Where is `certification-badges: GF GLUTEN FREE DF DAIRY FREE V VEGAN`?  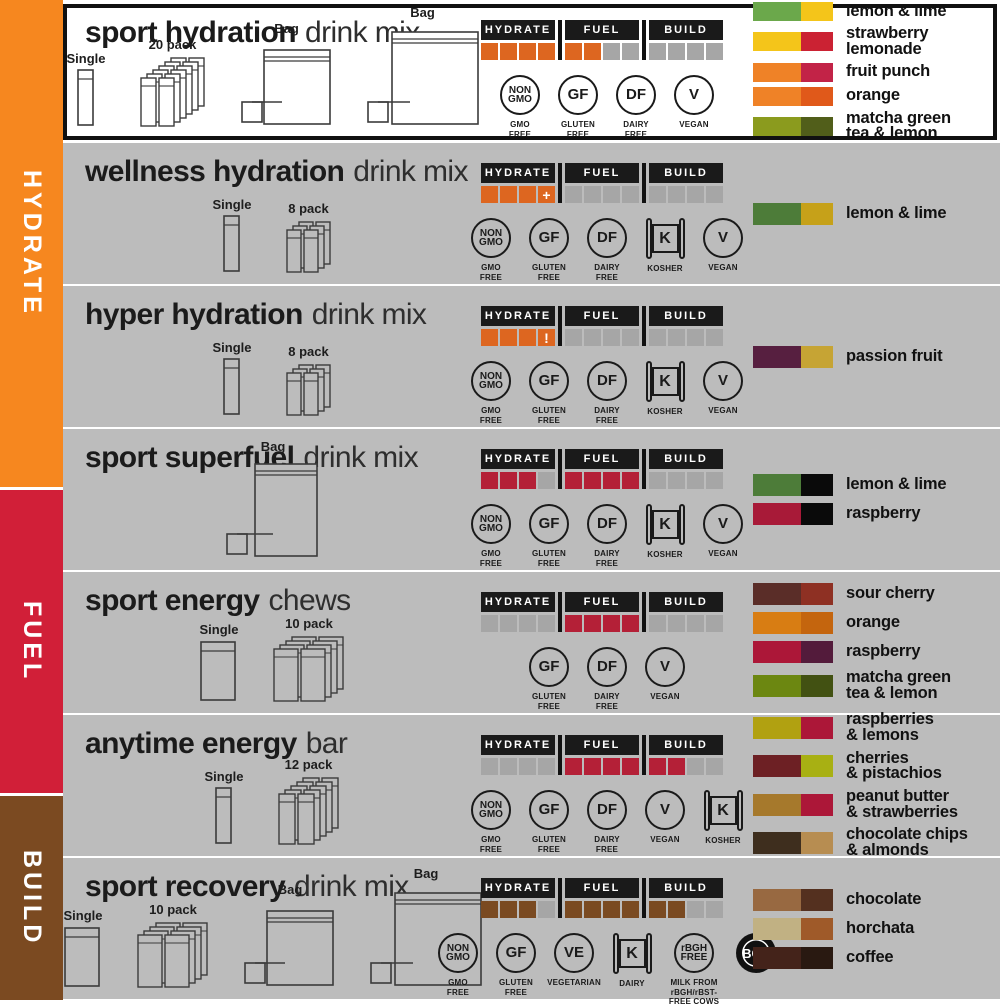
certification-badges: GF GLUTEN FREE DF DAIRY FREE V VEGAN is located at coordinates (607, 679).